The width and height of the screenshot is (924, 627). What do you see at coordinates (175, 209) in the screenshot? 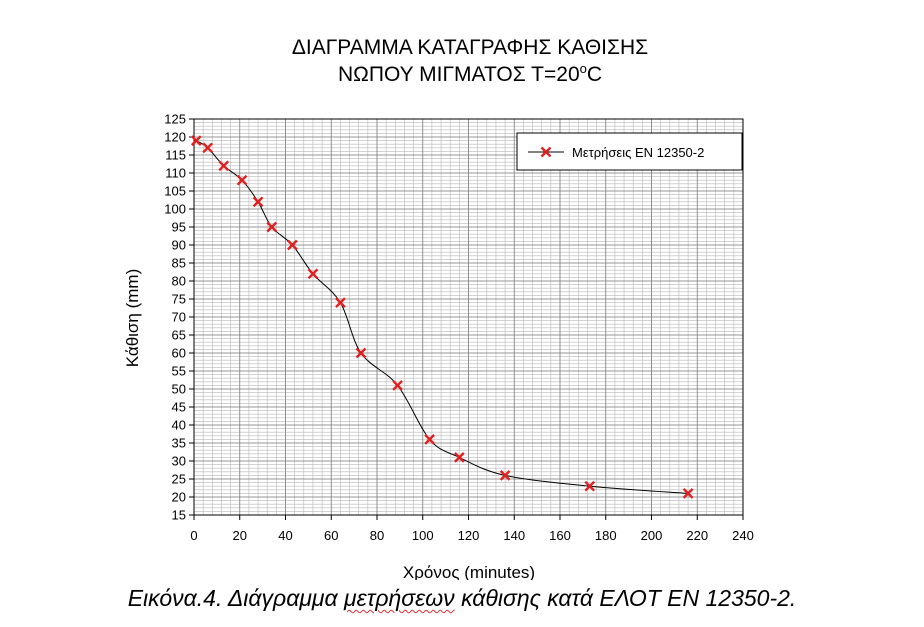
I see `y-tick-label: 100` at bounding box center [175, 209].